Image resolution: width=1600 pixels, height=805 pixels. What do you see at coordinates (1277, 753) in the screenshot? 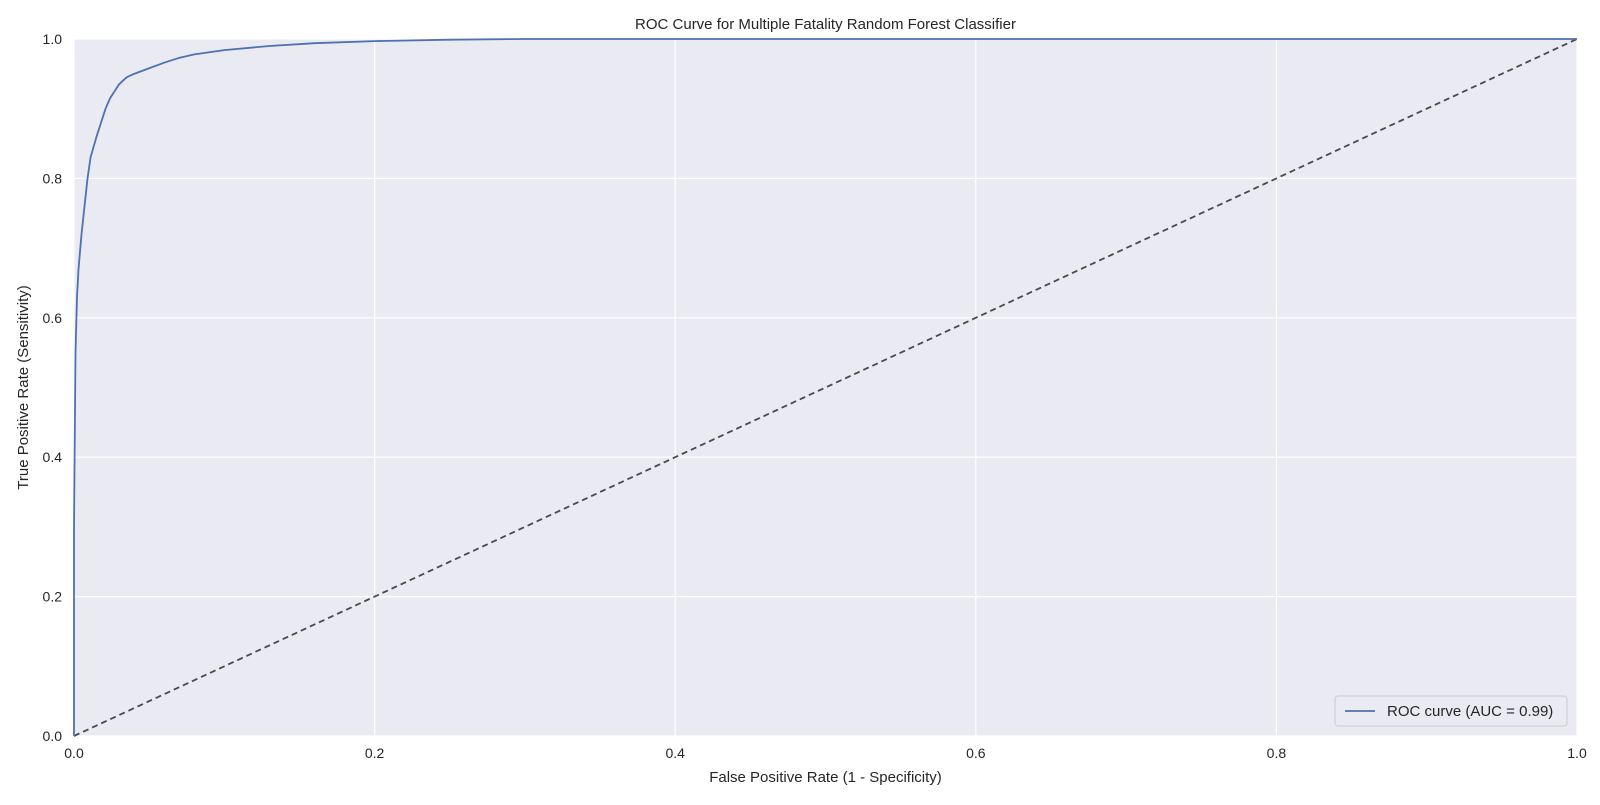
I see `x-tick-label-4: 0.8` at bounding box center [1277, 753].